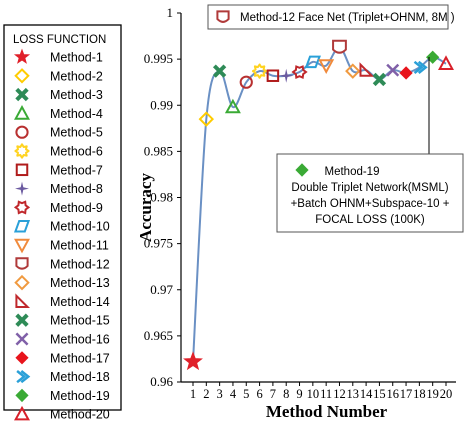 This screenshot has height=424, width=474. Describe the element at coordinates (339, 46) in the screenshot. I see `data-point-method-12-highlight` at that location.